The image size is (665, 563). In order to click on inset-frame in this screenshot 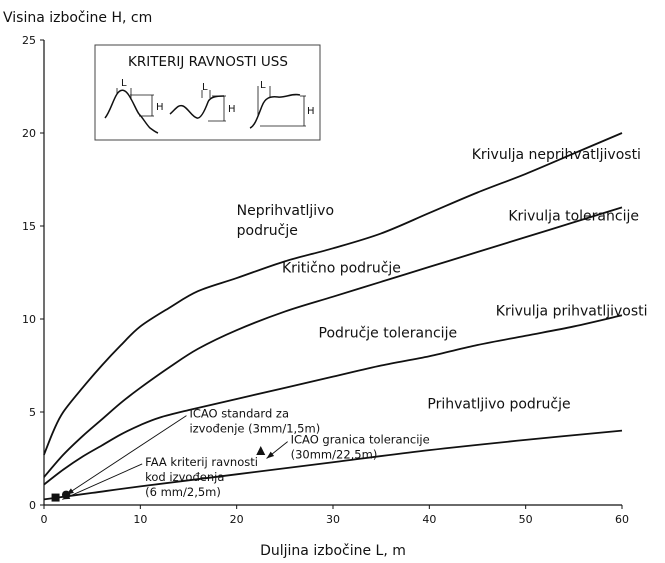, I will do `click(207, 92)`.